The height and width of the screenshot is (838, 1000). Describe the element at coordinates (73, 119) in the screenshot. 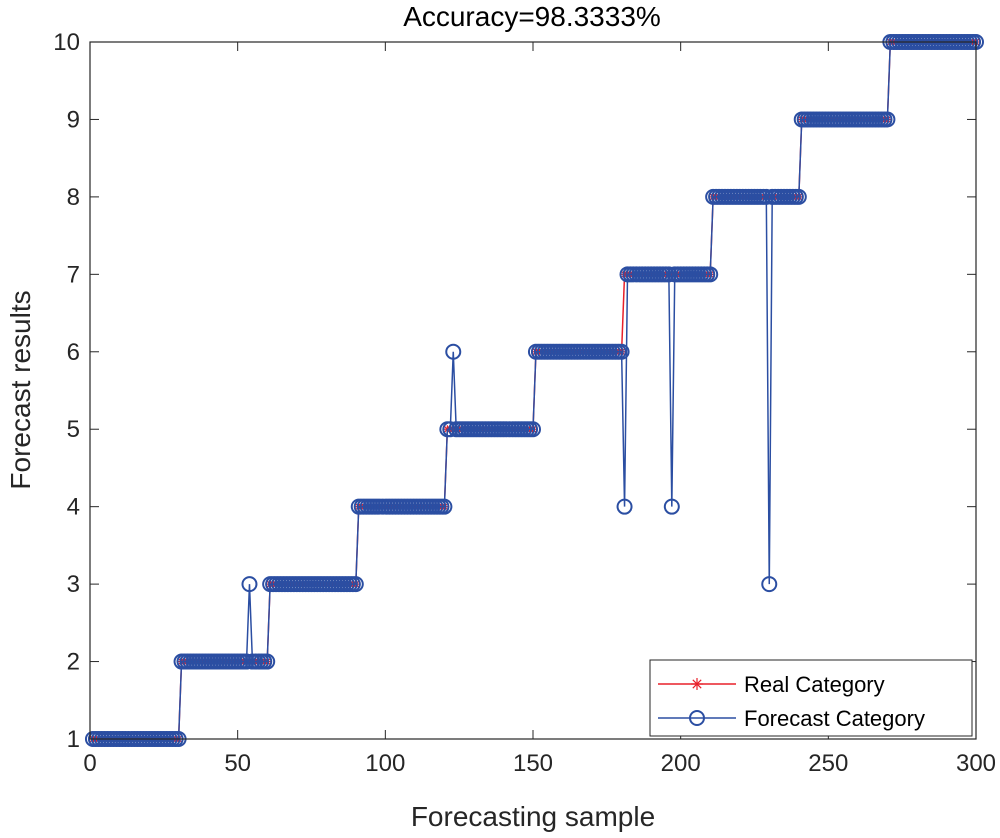

I see `y-tick-label: 9` at that location.